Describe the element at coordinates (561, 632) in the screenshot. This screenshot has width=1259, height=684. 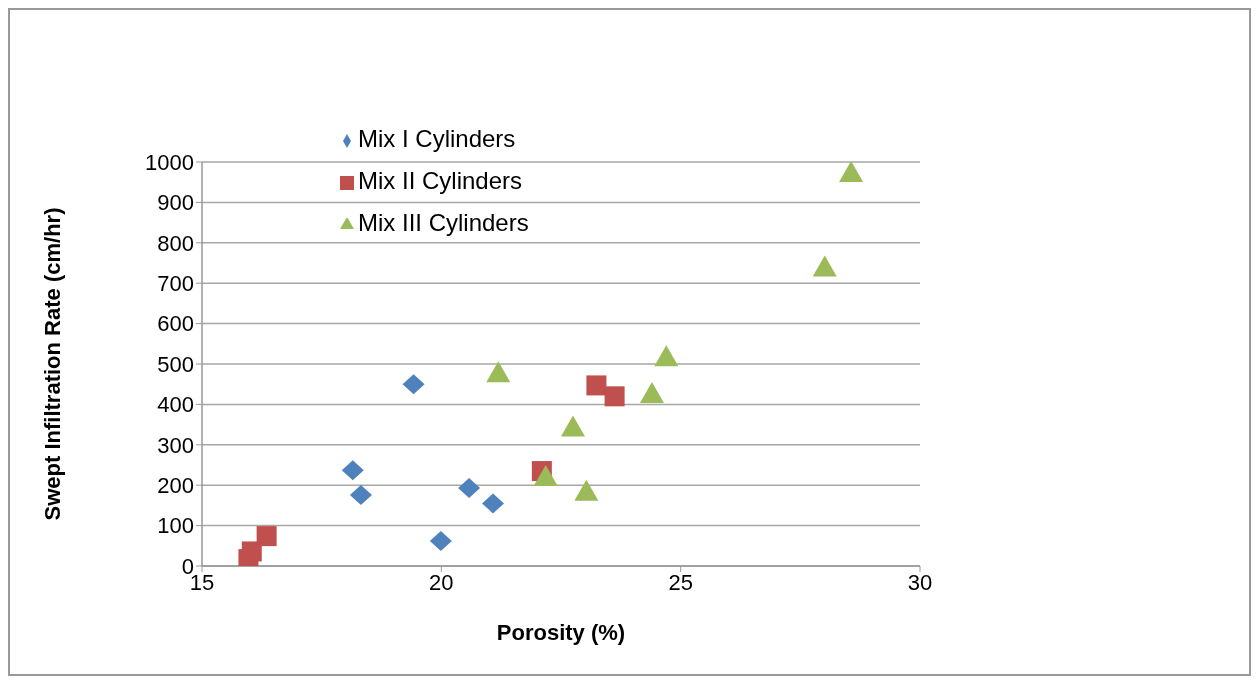
I see `x-axis-title: Porosity (%)` at that location.